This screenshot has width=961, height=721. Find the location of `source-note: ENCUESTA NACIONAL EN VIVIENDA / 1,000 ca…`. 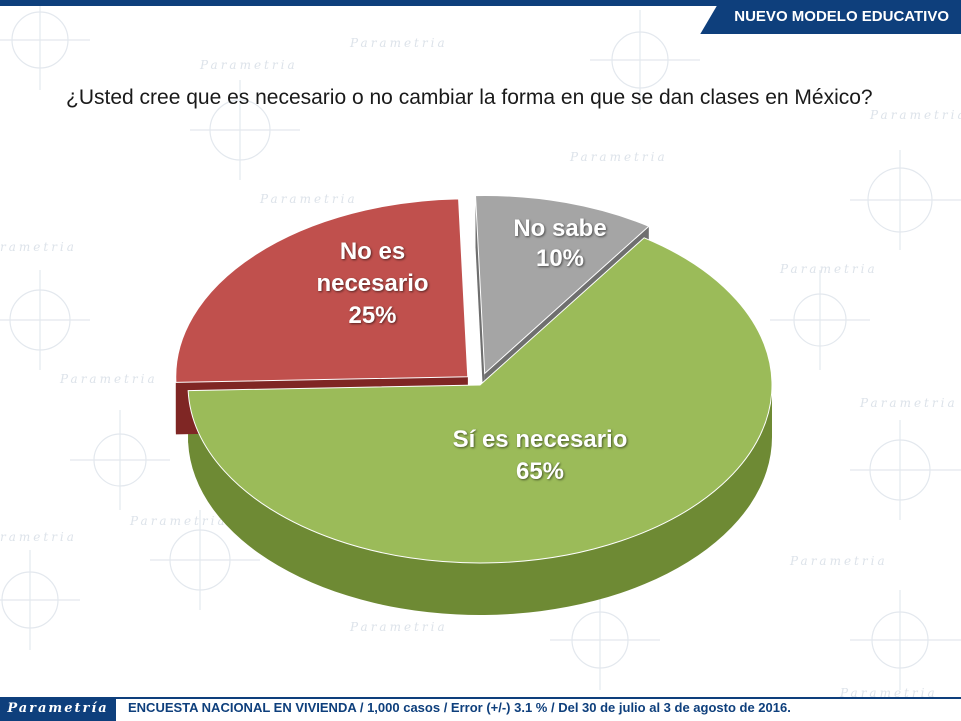

source-note: ENCUESTA NACIONAL EN VIVIENDA / 1,000 ca… is located at coordinates (459, 707).